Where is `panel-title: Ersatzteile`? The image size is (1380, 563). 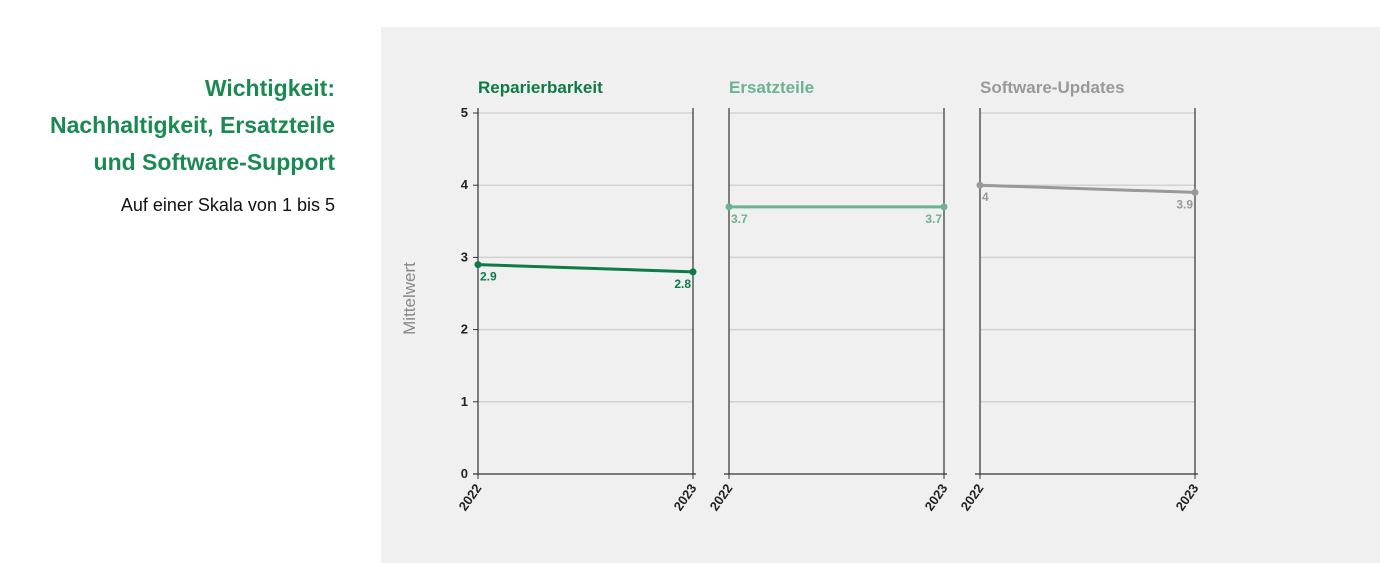
panel-title: Ersatzteile is located at coordinates (771, 87).